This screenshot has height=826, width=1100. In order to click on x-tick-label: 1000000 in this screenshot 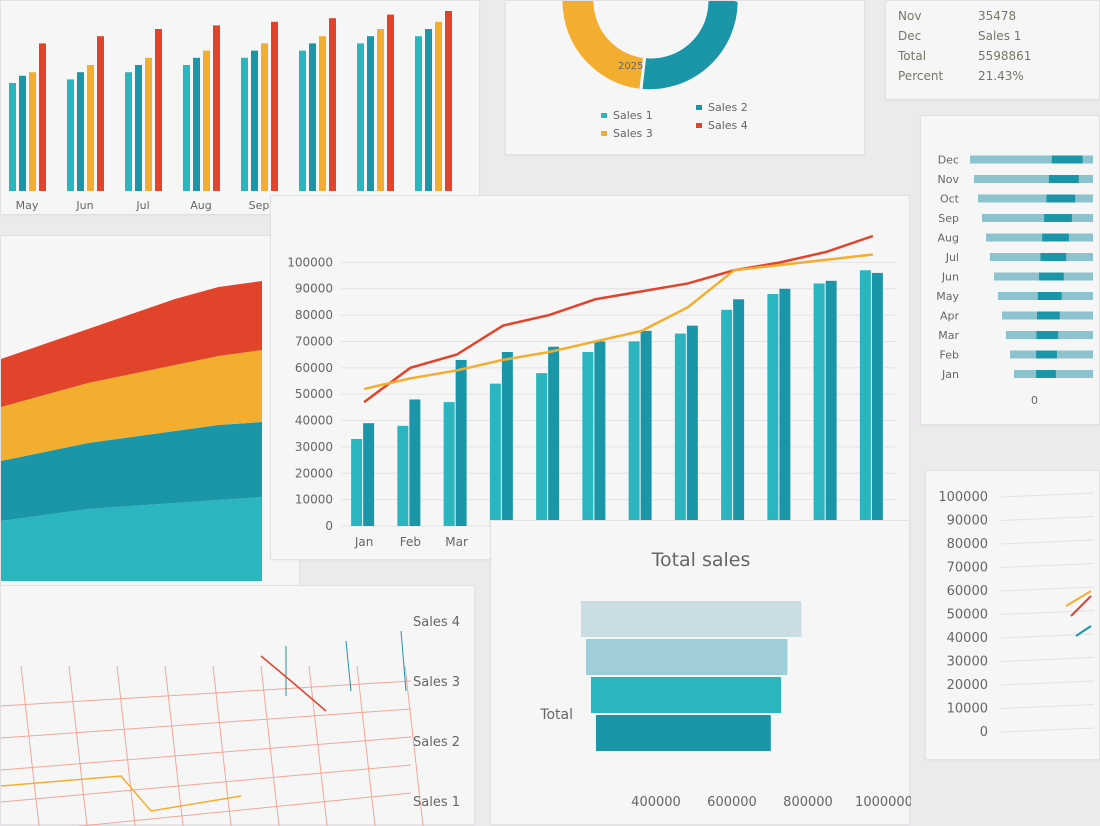, I will do `click(883, 802)`.